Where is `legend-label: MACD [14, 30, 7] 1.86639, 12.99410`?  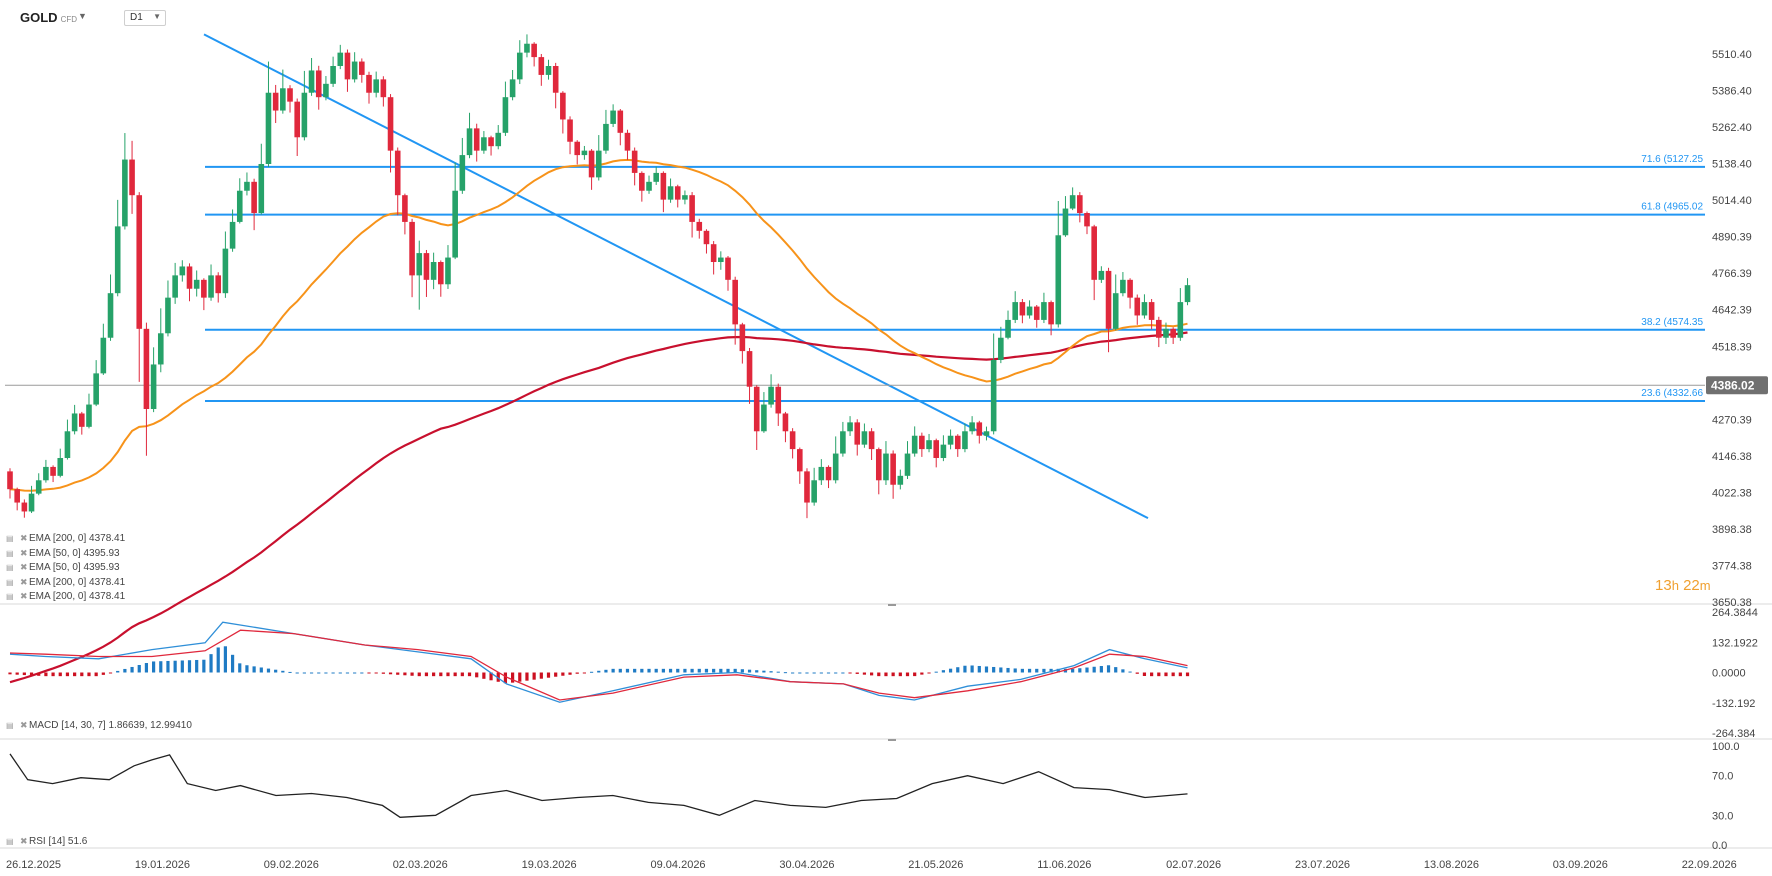
legend-label: MACD [14, 30, 7] 1.86639, 12.99410 is located at coordinates (110, 725).